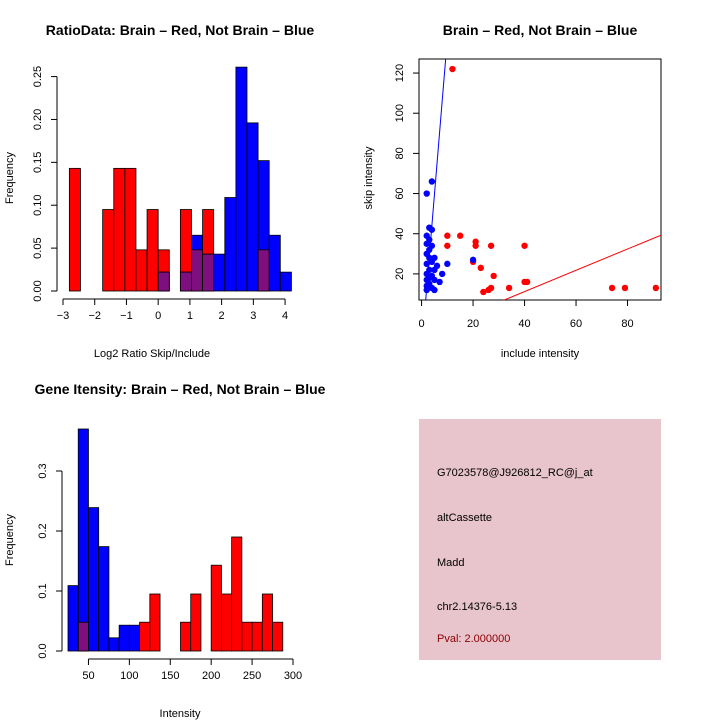 Image resolution: width=720 pixels, height=720 pixels. Describe the element at coordinates (129, 676) in the screenshot. I see `intensity-x-tick-label: 100` at that location.